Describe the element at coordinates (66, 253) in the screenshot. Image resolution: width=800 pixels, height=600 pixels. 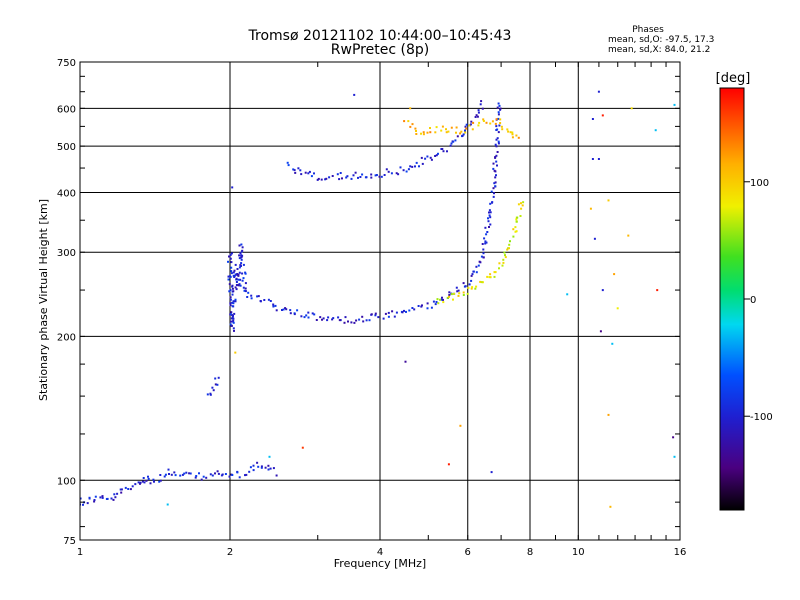
I see `y-tick-label: 300` at that location.